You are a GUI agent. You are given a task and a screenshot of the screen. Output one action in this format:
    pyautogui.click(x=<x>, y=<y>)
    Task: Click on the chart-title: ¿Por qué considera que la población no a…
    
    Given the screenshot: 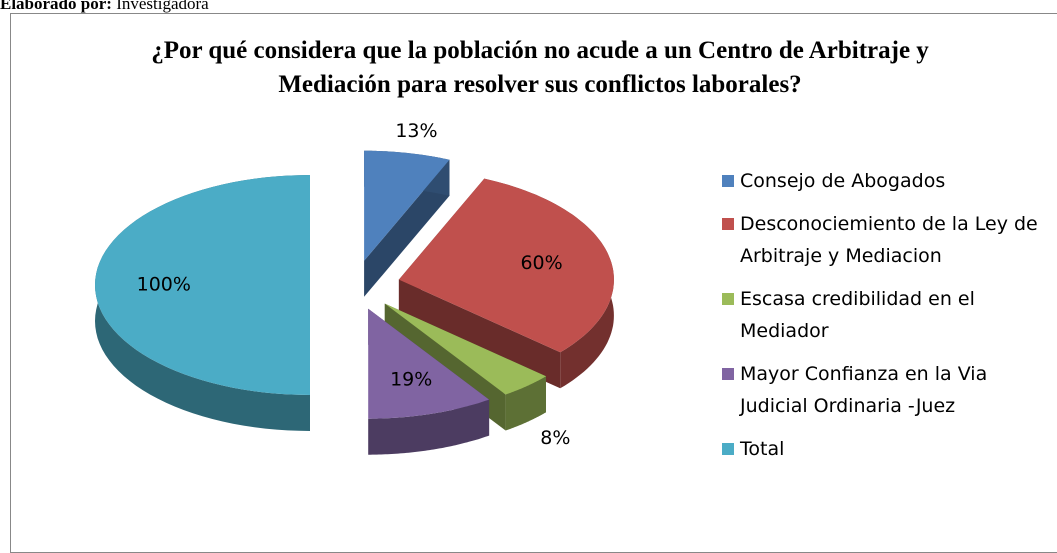 What is the action you would take?
    pyautogui.click(x=540, y=67)
    